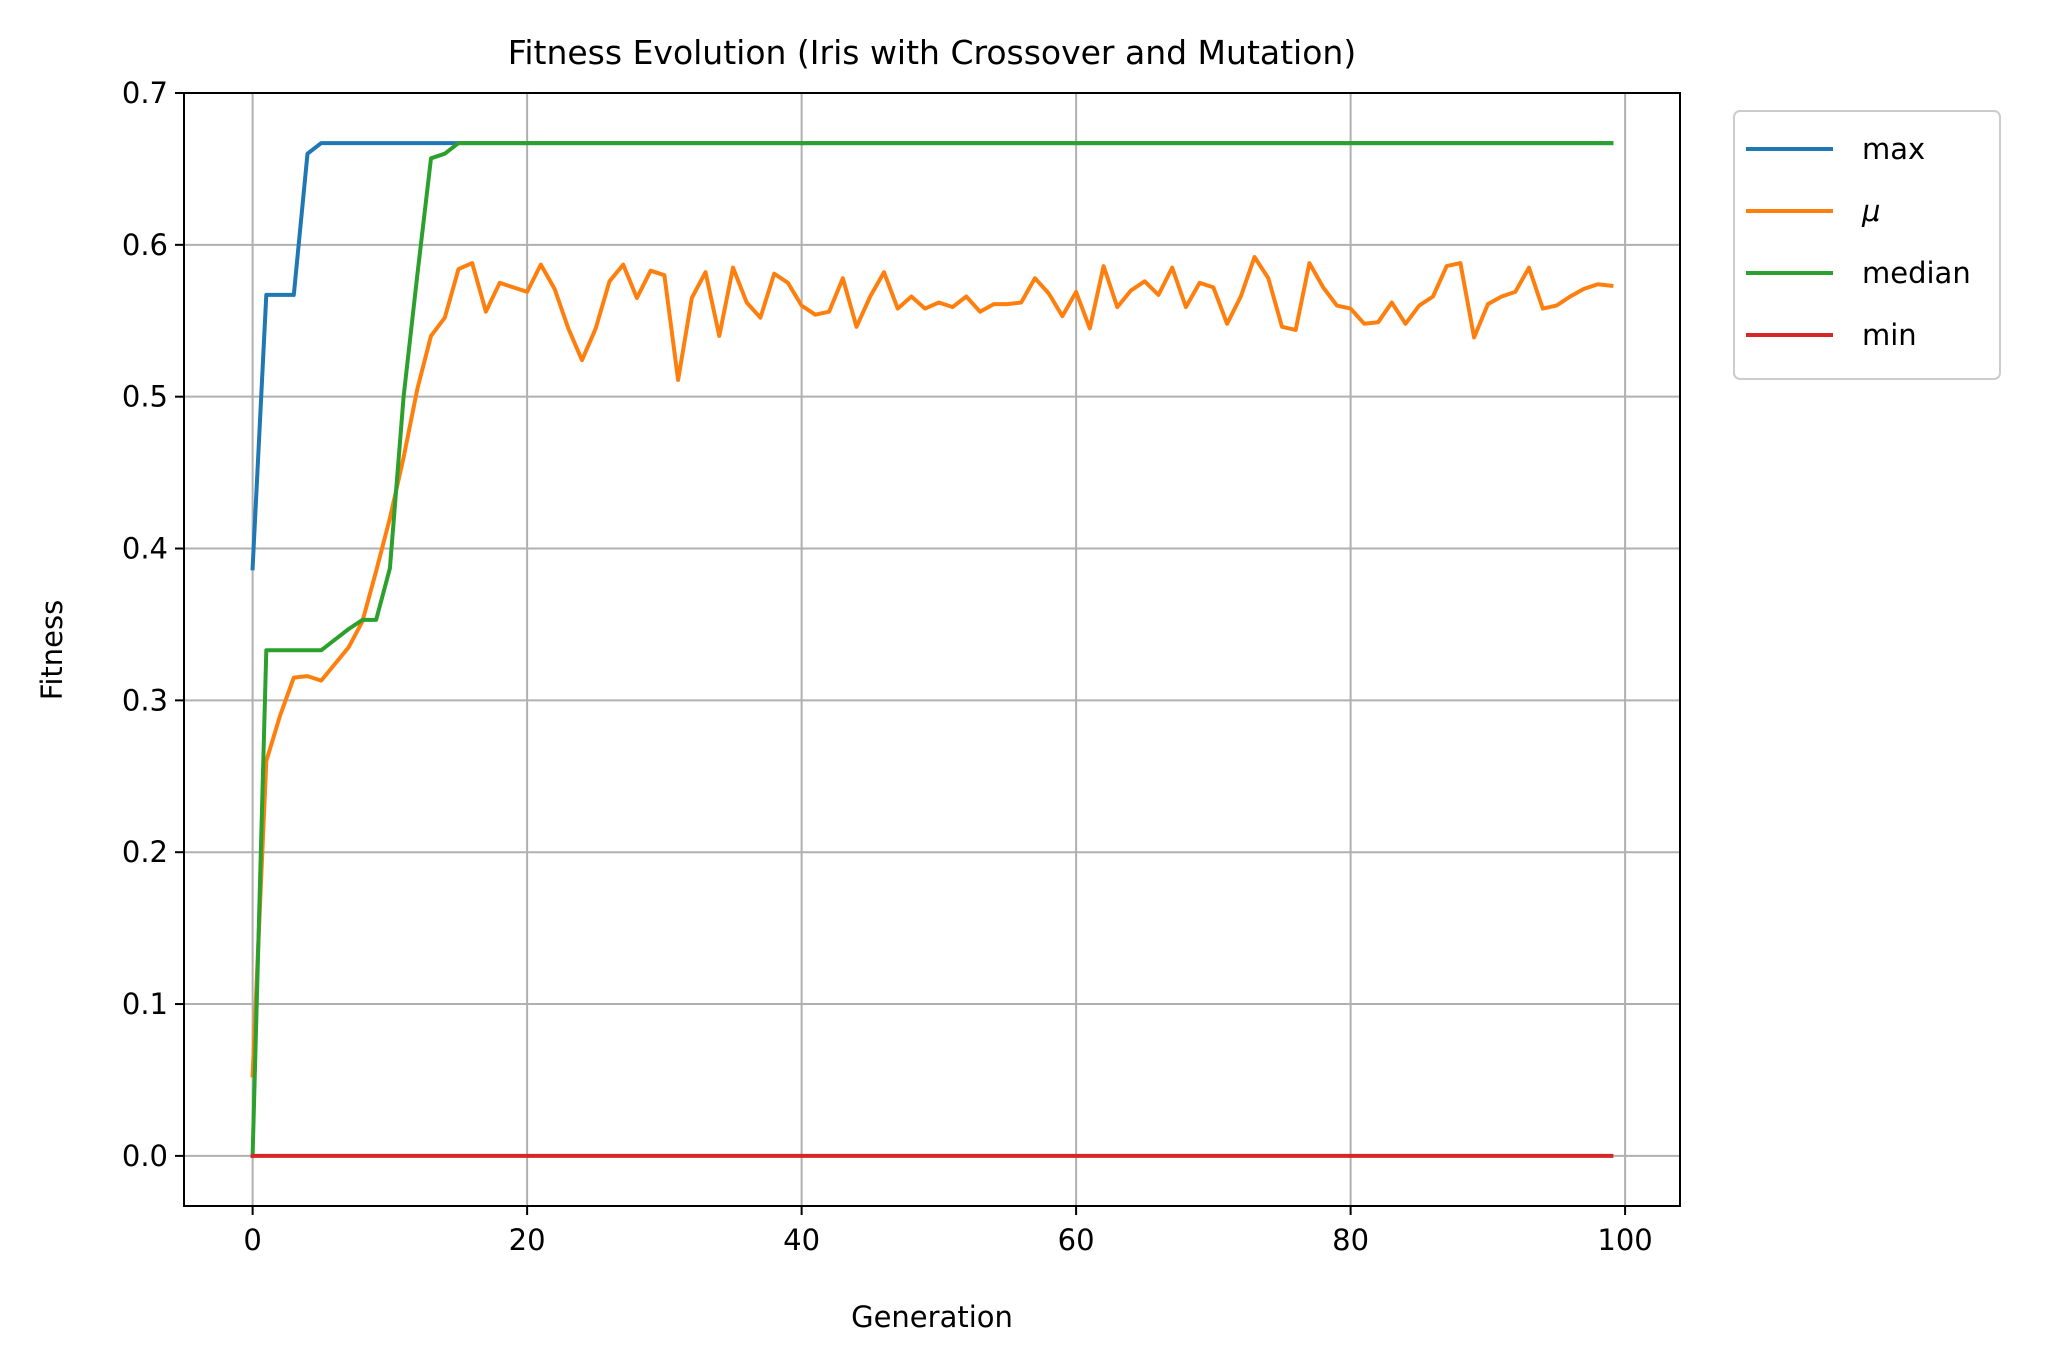 This screenshot has width=2058, height=1361. I want to click on y-tick-label: 0.1, so click(145, 1004).